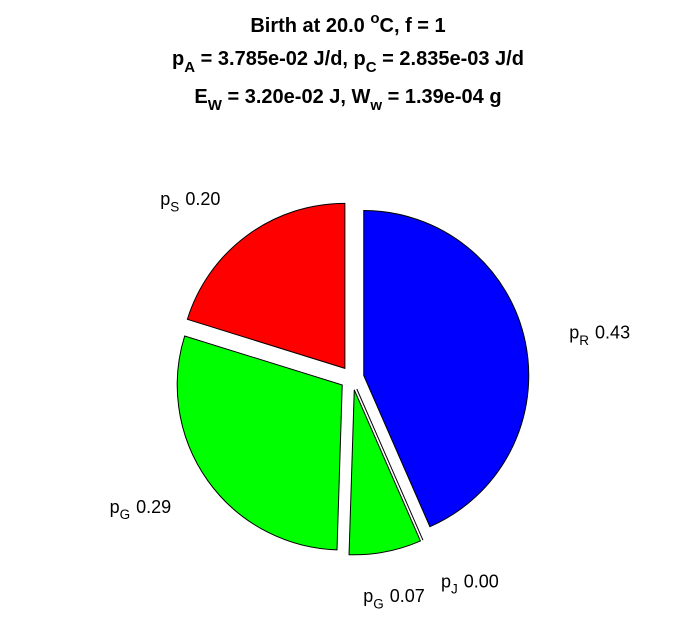 Image resolution: width=696 pixels, height=618 pixels. I want to click on text-segment: C, f = 1, so click(413, 26).